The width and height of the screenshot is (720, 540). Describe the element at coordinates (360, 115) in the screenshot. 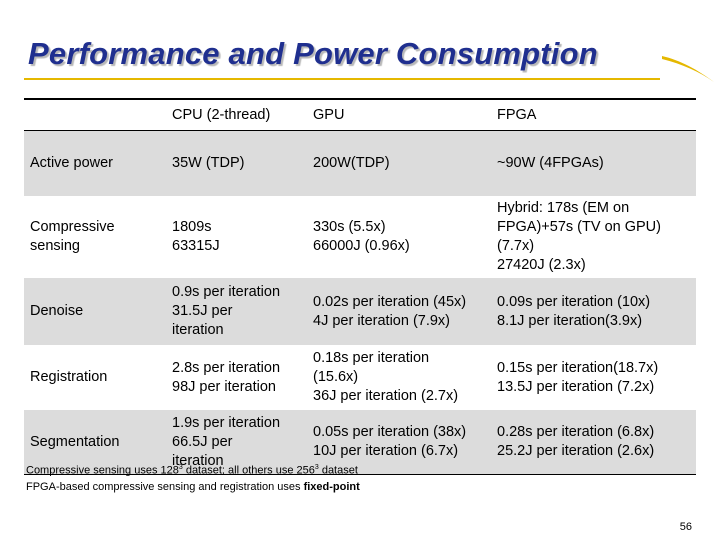

I see `table-header-row: CPU (2-thread) GPU FPGA` at that location.